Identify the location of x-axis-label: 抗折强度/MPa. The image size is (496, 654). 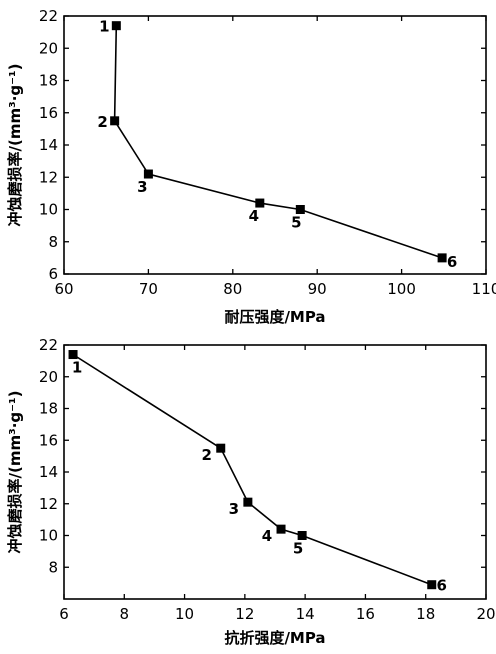
(274, 638).